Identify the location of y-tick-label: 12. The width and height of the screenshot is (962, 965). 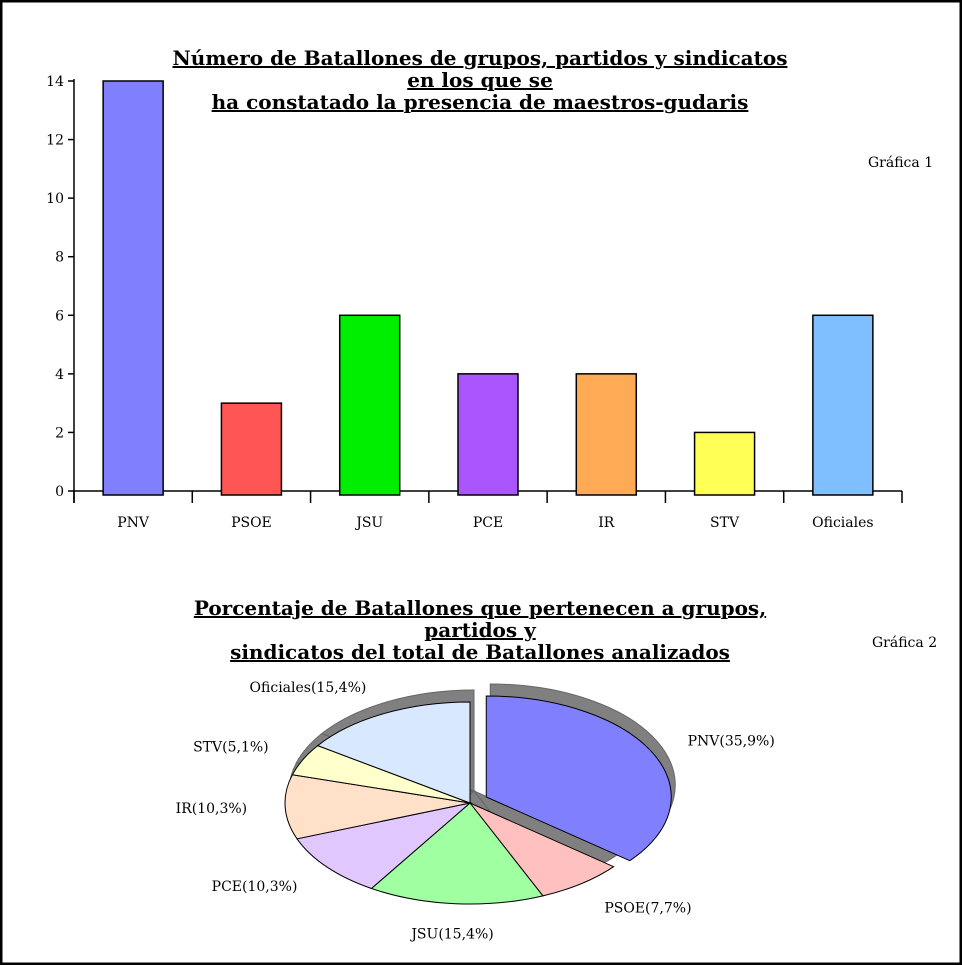
(55, 141).